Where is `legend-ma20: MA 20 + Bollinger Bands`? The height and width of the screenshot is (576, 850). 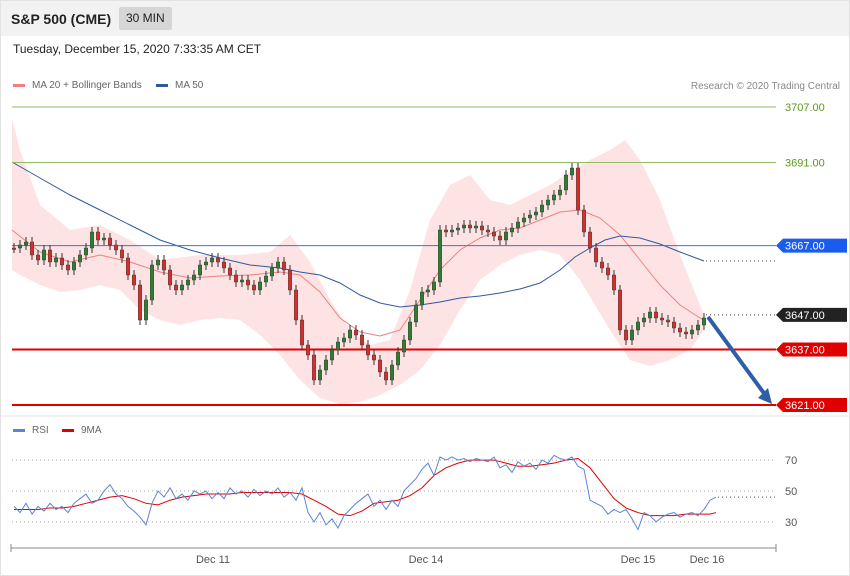 legend-ma20: MA 20 + Bollinger Bands is located at coordinates (77, 85).